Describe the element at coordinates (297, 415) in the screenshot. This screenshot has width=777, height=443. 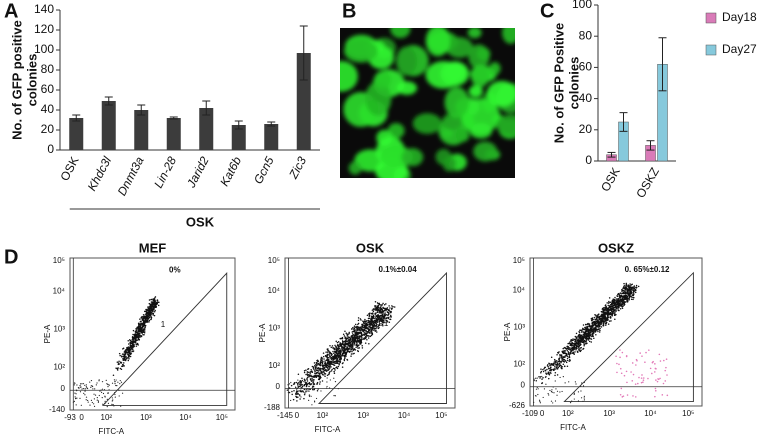
I see `x-tick-label: 0` at that location.